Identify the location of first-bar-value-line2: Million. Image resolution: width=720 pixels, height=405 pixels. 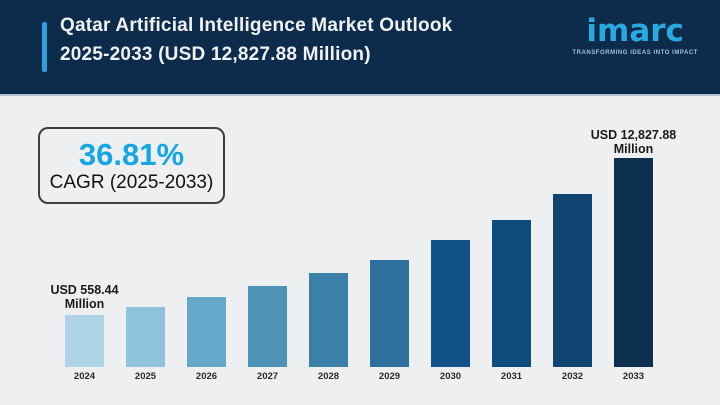
(84, 303).